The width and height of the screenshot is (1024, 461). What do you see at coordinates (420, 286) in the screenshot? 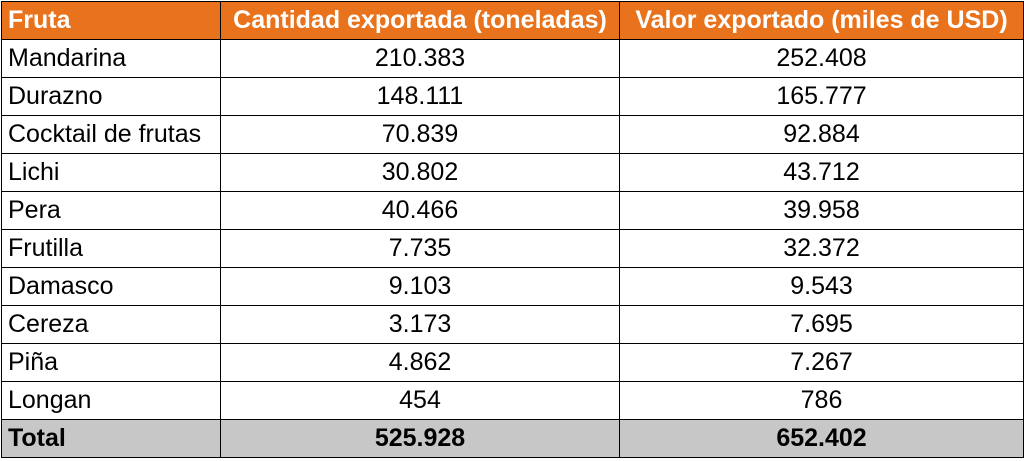
I see `quantity-value: 9.103` at bounding box center [420, 286].